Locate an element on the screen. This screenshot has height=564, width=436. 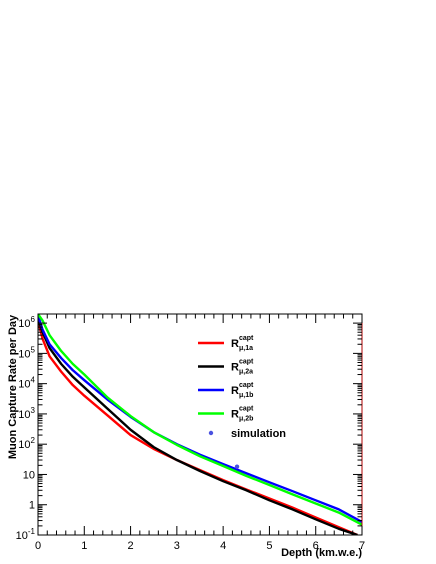
x-tick-label: 5 is located at coordinates (269, 546).